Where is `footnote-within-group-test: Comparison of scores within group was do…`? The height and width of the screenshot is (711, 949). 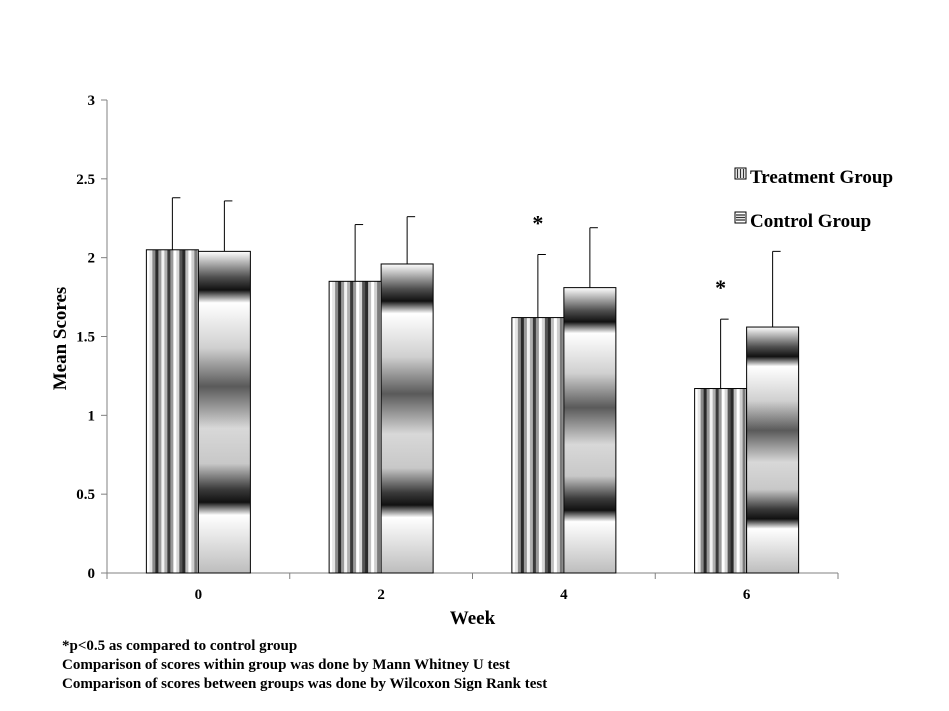 footnote-within-group-test: Comparison of scores within group was do… is located at coordinates (286, 665).